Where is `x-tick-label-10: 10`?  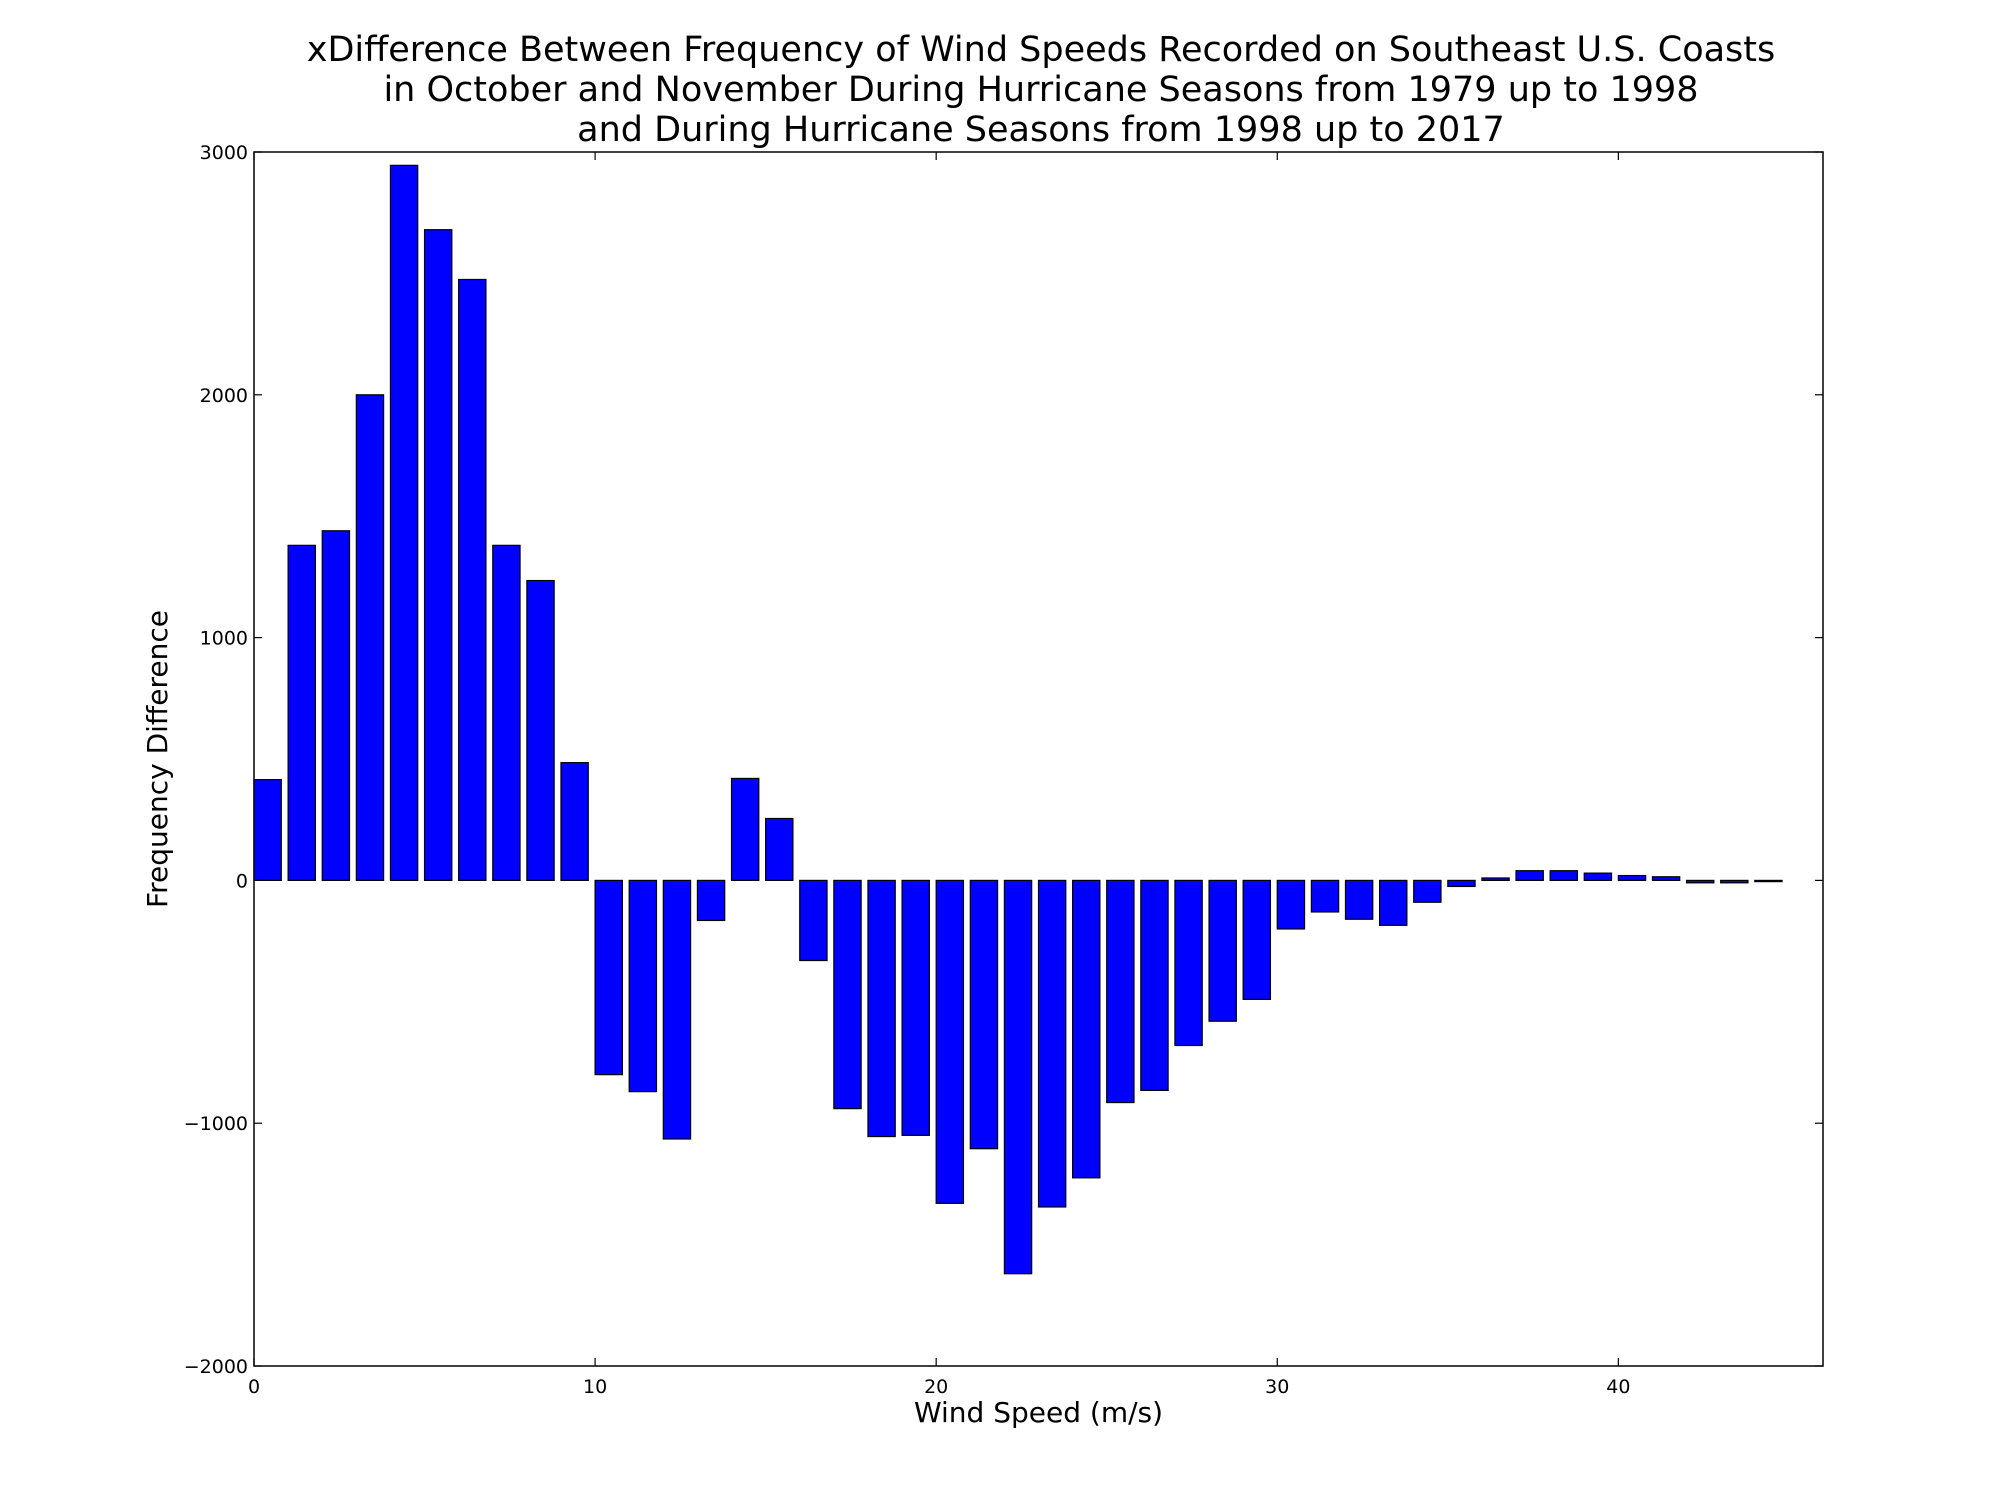
x-tick-label-10: 10 is located at coordinates (595, 1387).